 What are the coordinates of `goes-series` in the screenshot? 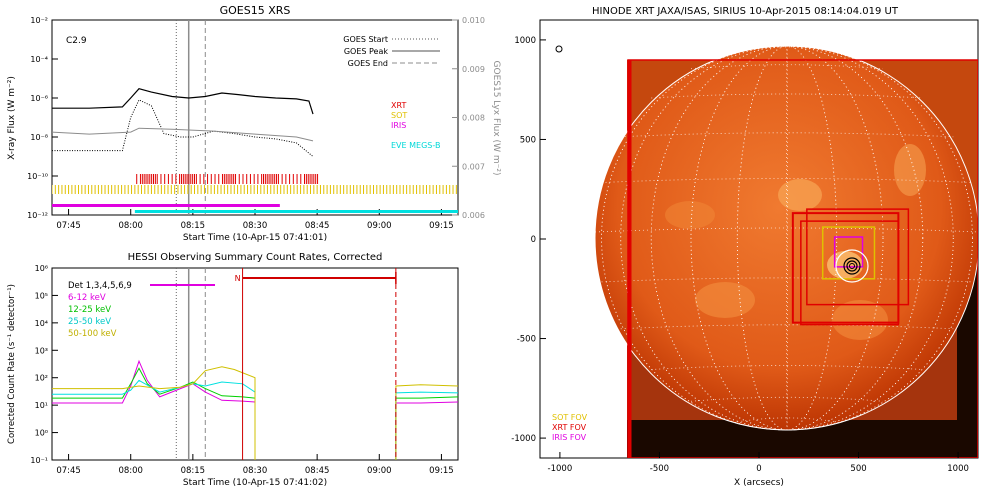 It's located at (183, 122).